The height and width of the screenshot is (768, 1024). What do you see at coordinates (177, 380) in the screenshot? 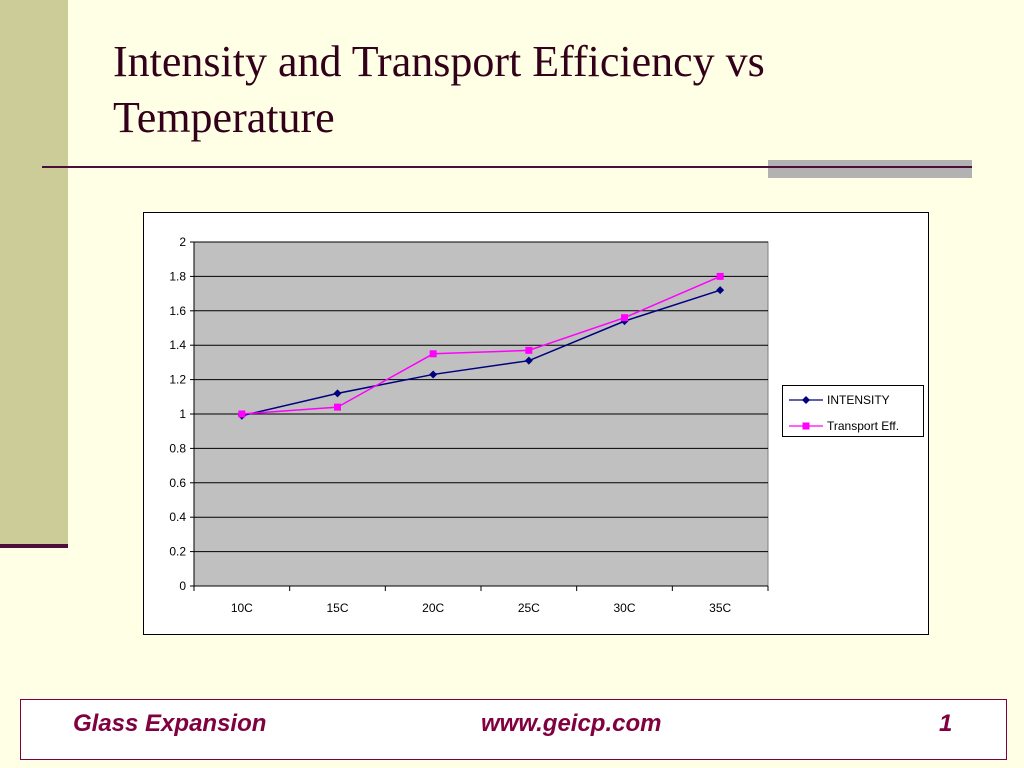
I see `y-tick-label: 1.2` at bounding box center [177, 380].